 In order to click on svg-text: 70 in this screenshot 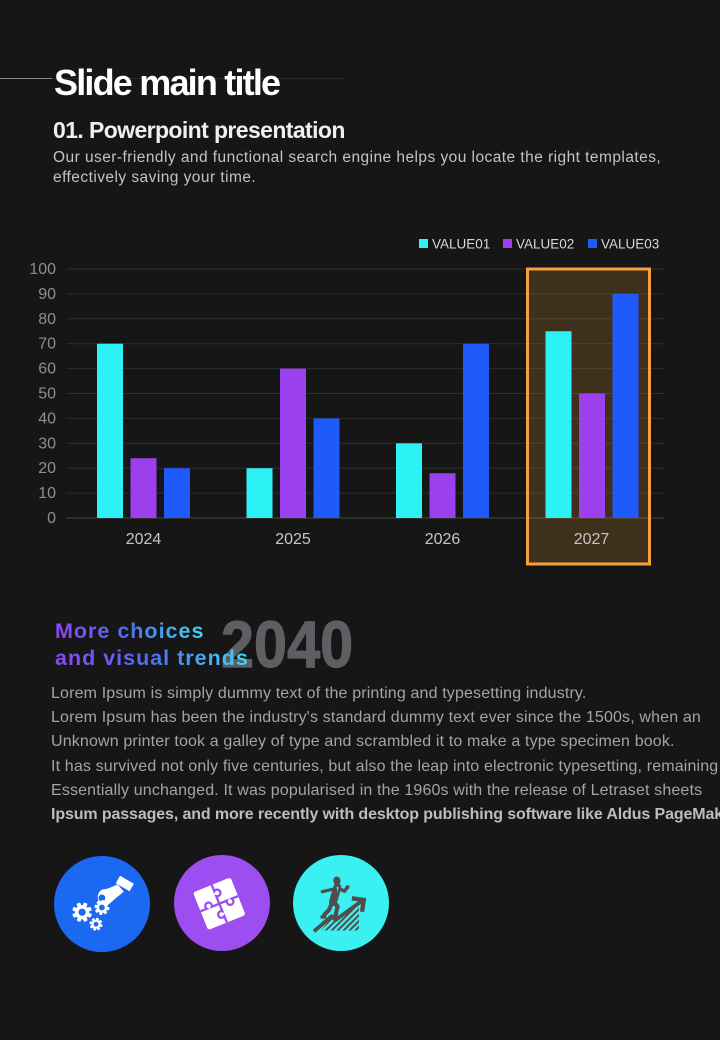, I will do `click(47, 344)`.